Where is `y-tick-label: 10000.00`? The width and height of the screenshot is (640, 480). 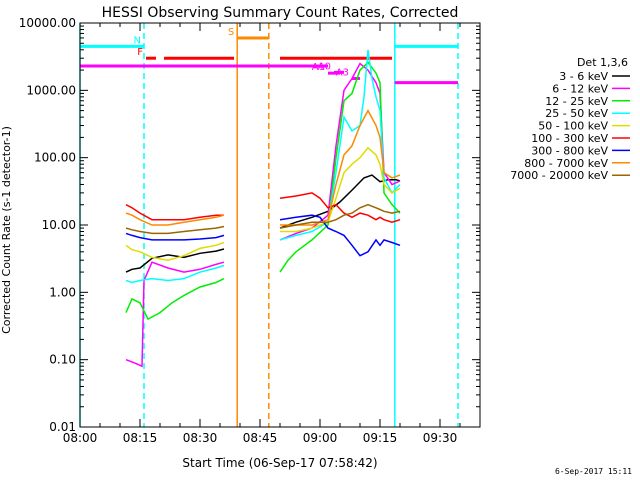
y-tick-label: 10000.00 is located at coordinates (47, 23).